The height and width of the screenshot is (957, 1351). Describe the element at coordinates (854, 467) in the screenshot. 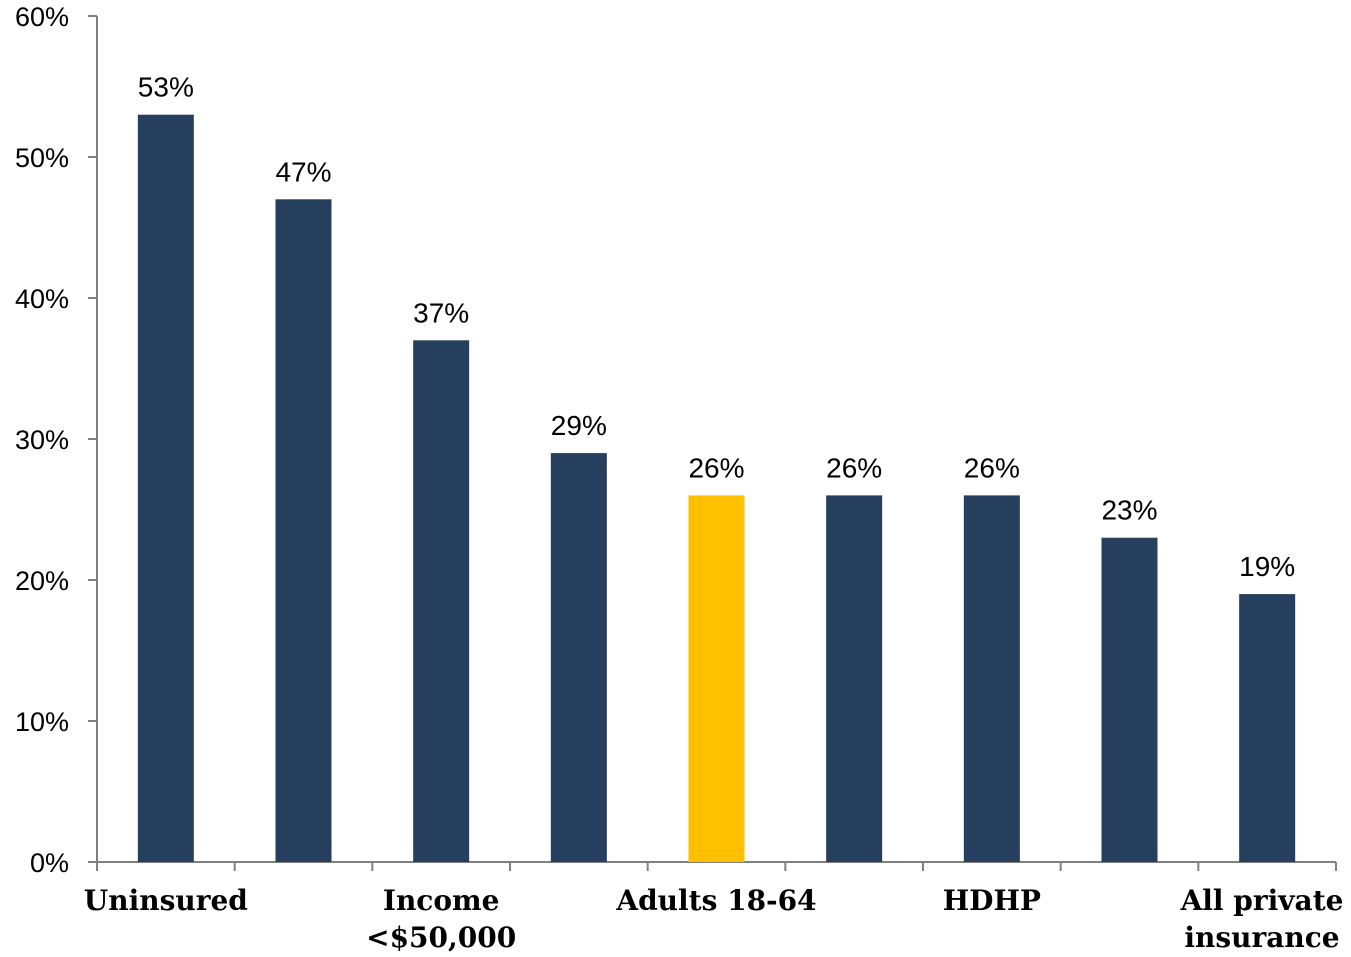

I see `data-label-6: 26%` at that location.